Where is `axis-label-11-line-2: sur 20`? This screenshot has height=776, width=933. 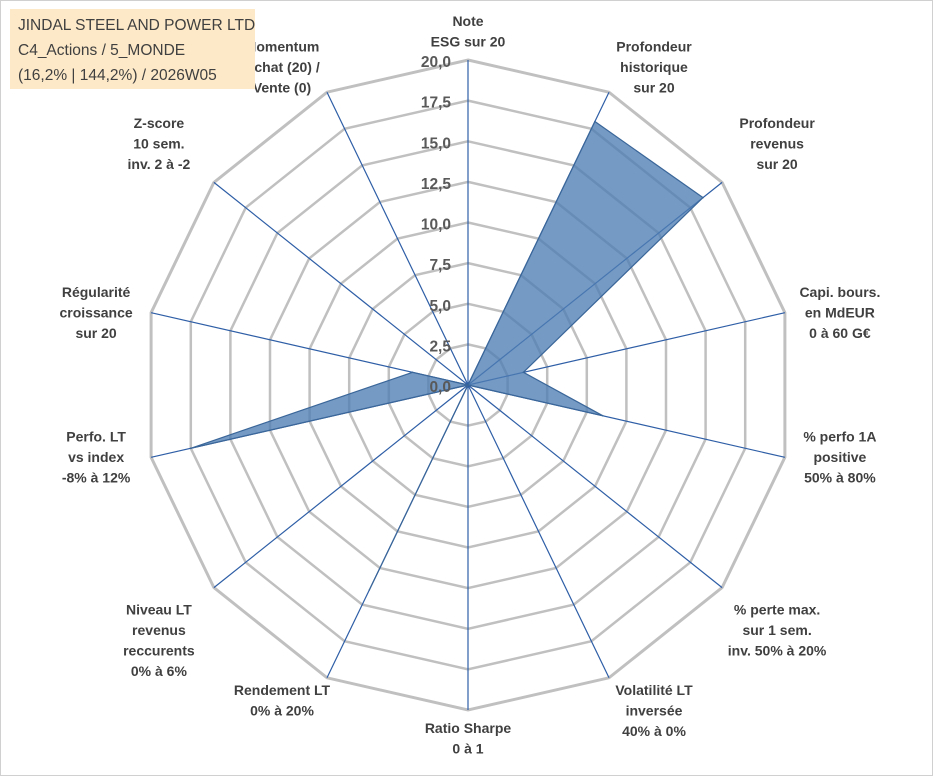 axis-label-11-line-2: sur 20 is located at coordinates (95, 333).